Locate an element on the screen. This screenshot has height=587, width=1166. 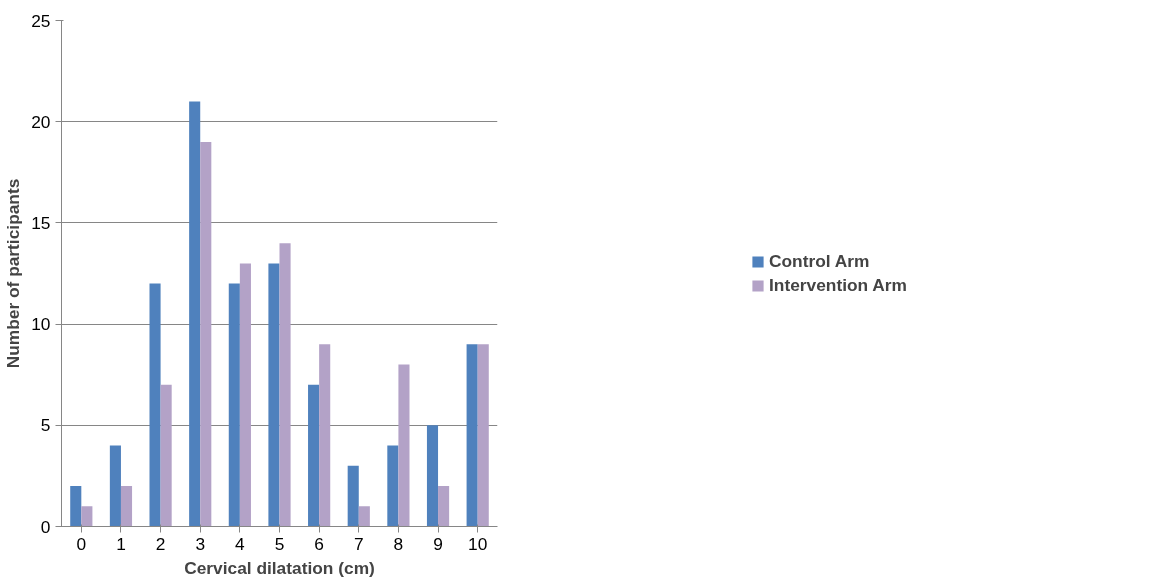
x-tick-label: 3 is located at coordinates (200, 543).